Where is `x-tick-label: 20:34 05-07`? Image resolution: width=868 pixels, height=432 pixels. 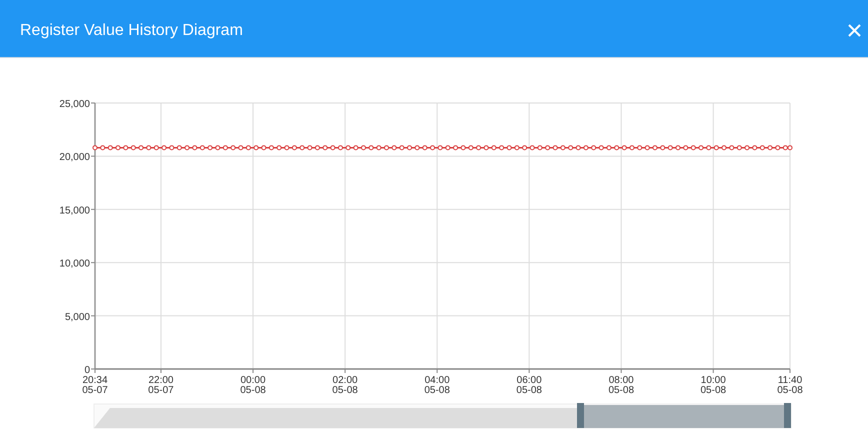
x-tick-label: 20:34 05-07 is located at coordinates (95, 385).